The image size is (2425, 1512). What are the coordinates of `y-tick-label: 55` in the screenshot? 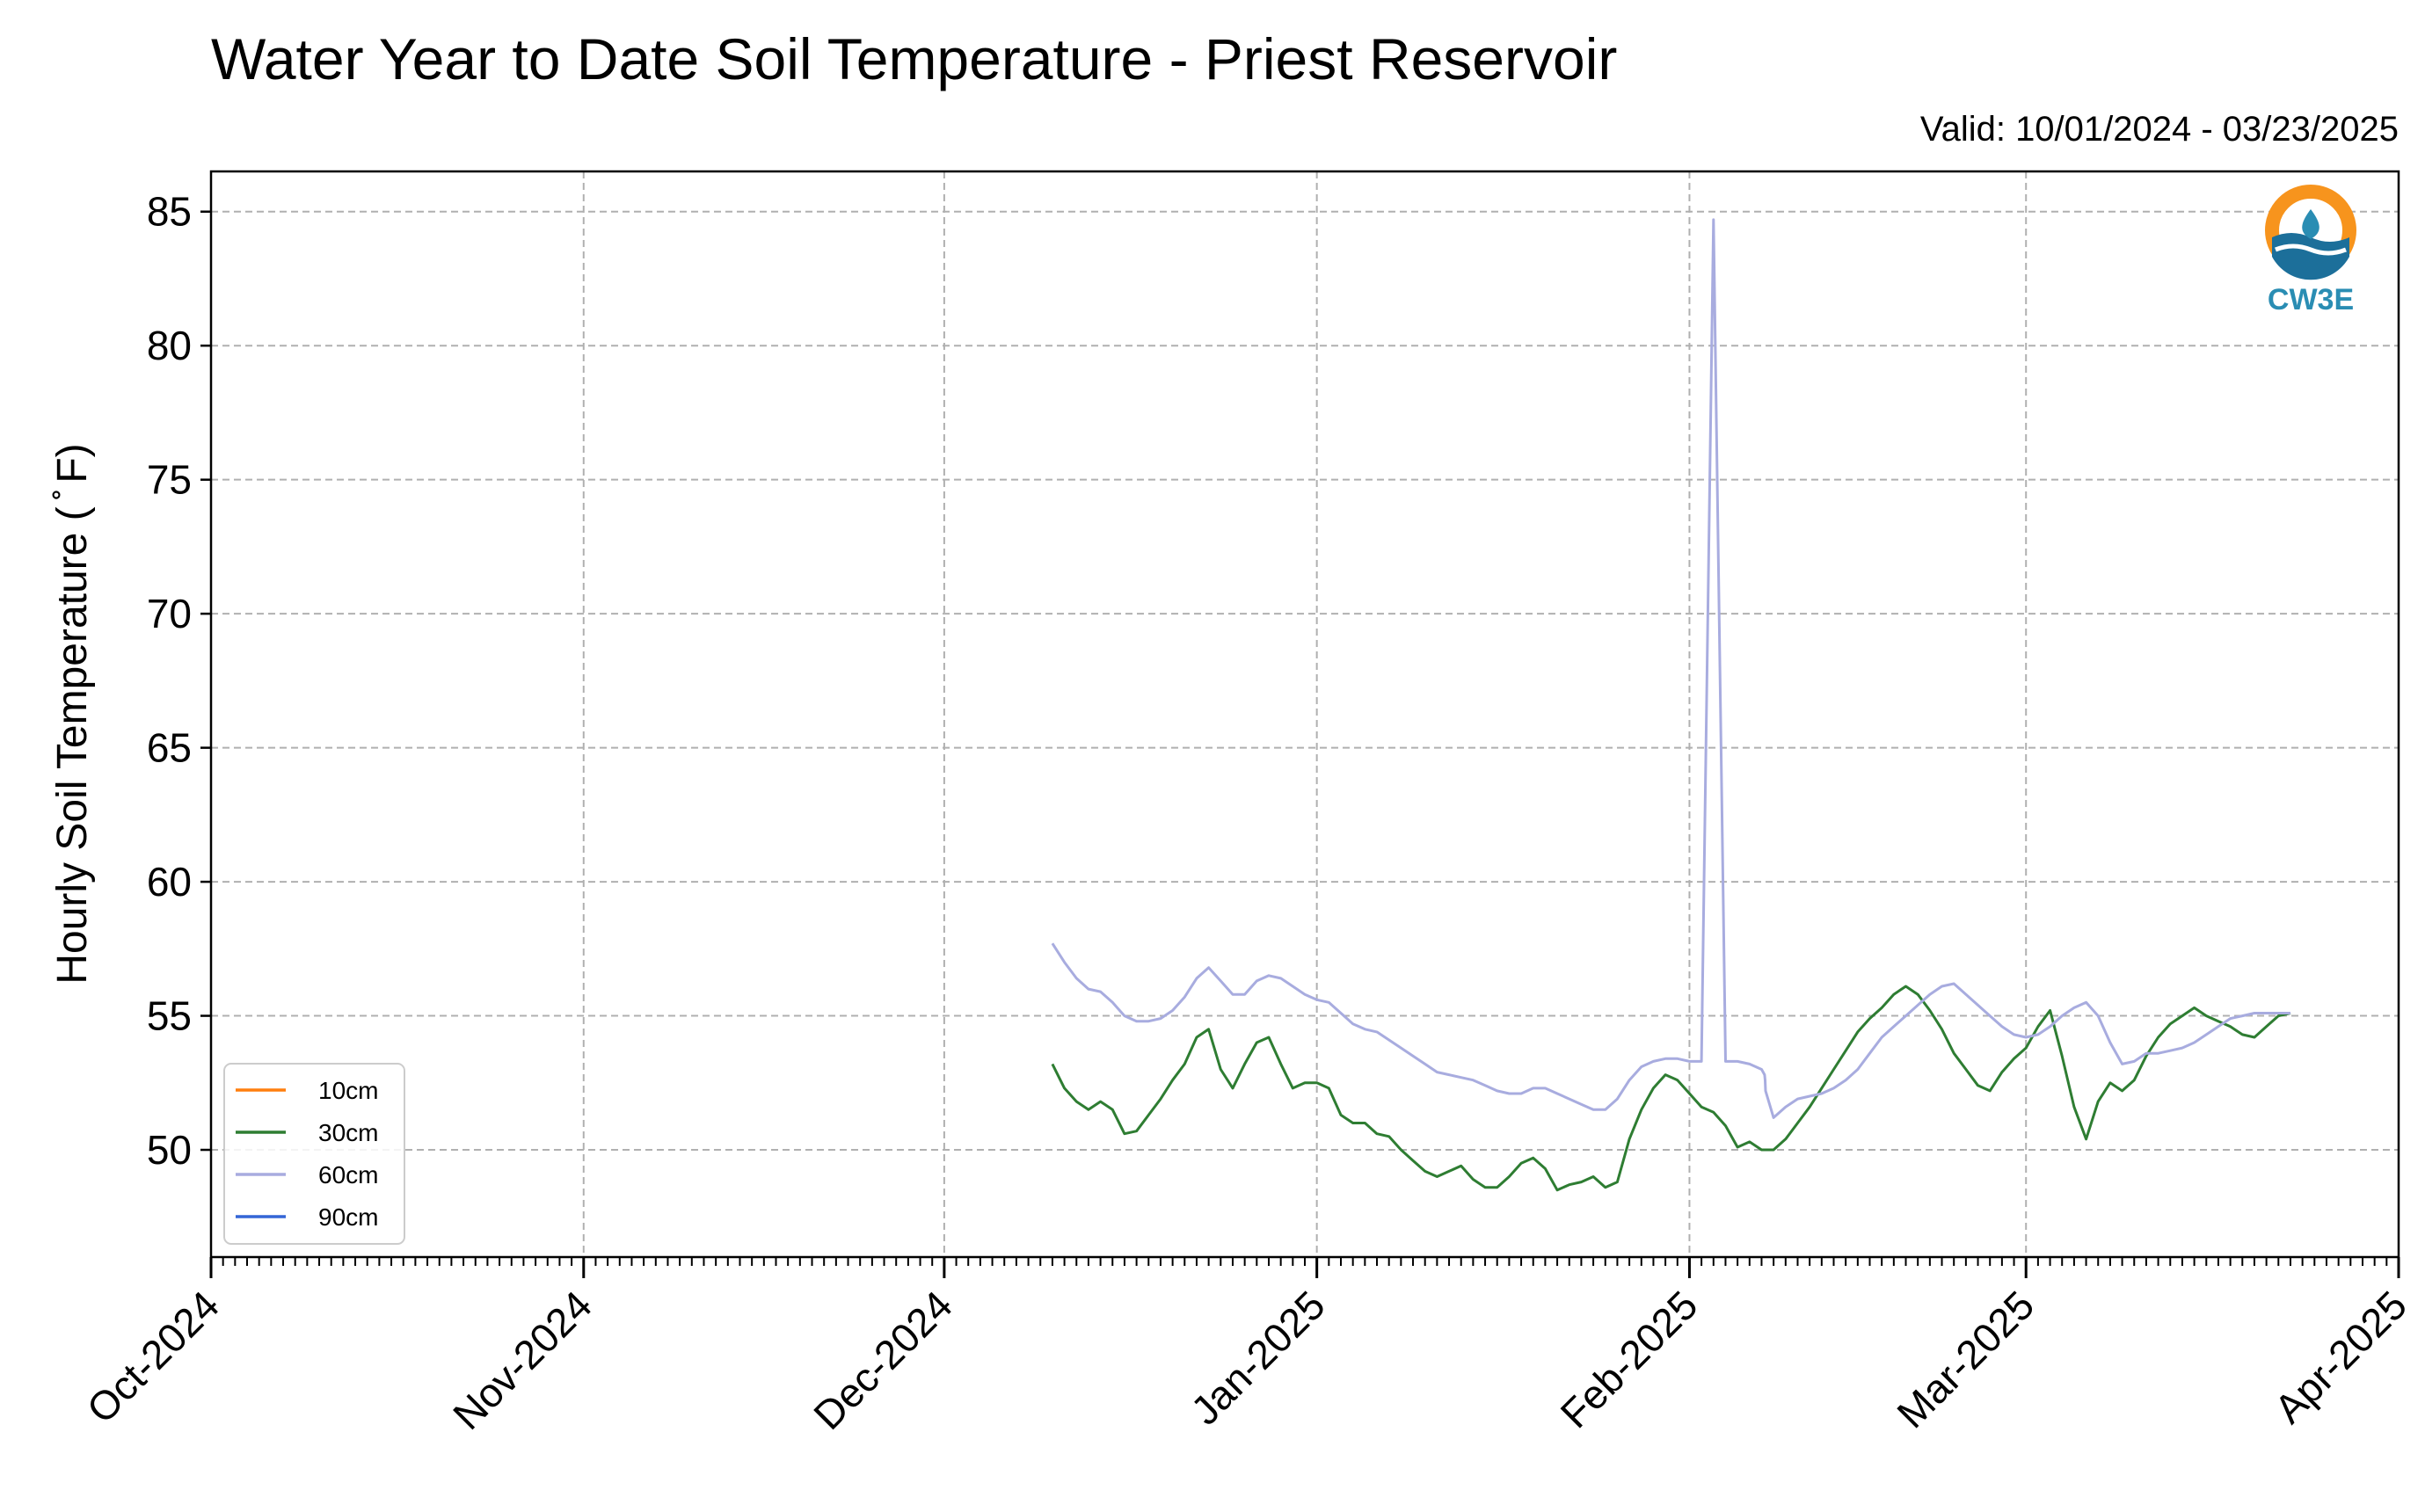 It's located at (169, 1016).